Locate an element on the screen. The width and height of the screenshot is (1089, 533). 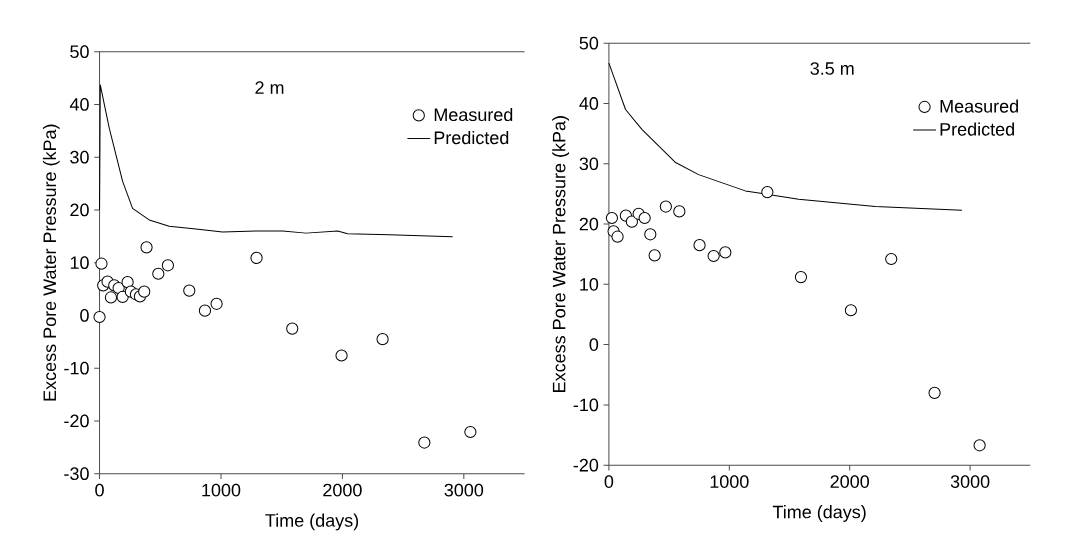
annotation: 2 m is located at coordinates (269, 87).